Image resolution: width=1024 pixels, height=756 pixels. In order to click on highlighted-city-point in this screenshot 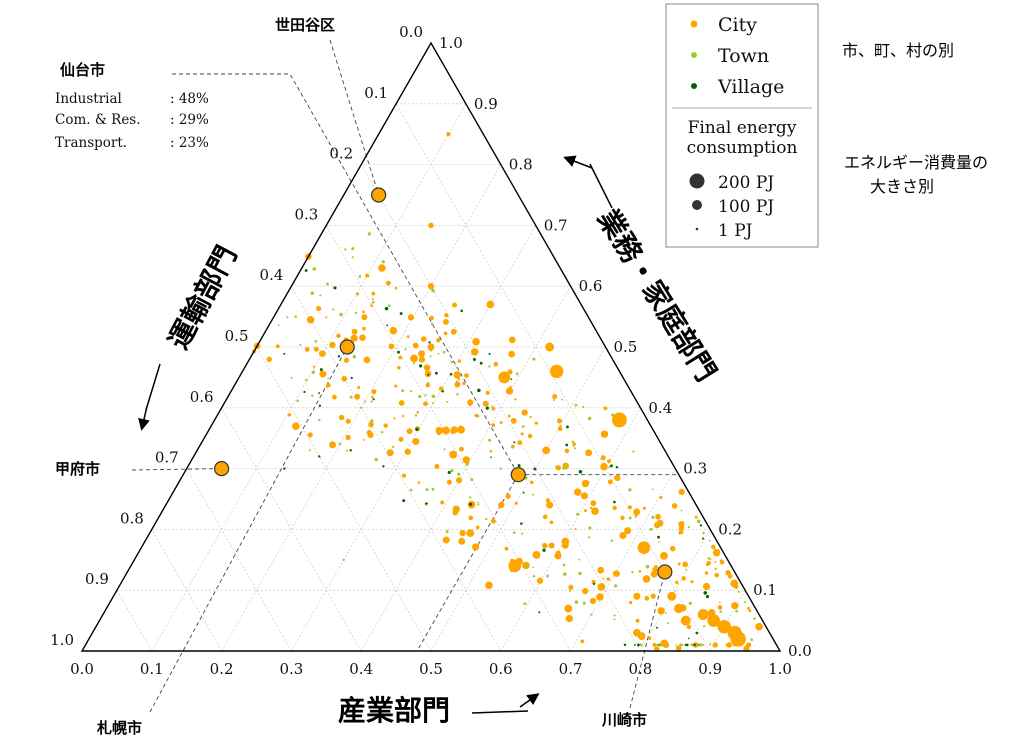, I will do `click(665, 572)`.